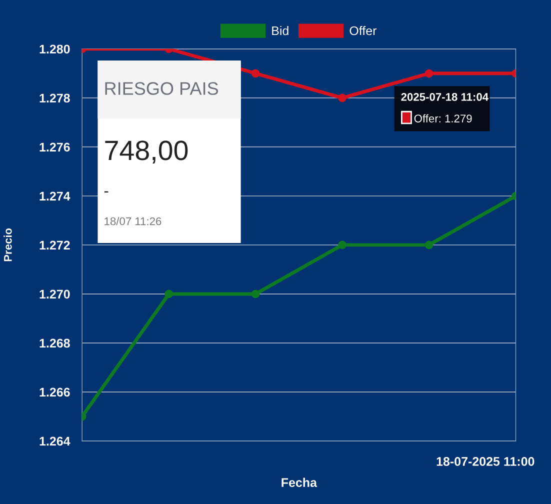 The image size is (551, 504). Describe the element at coordinates (55, 245) in the screenshot. I see `y-tick-label: 1.272` at that location.